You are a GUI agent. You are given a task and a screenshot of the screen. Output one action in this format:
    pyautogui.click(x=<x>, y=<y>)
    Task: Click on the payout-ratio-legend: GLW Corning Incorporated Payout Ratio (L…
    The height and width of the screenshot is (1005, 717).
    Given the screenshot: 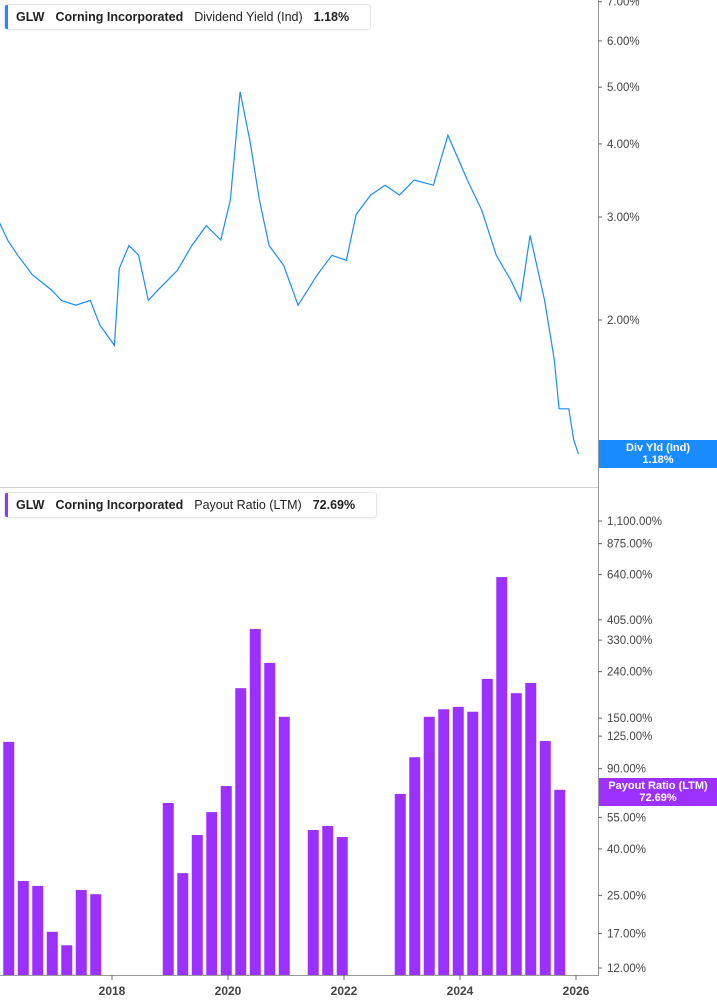 What is the action you would take?
    pyautogui.click(x=191, y=505)
    